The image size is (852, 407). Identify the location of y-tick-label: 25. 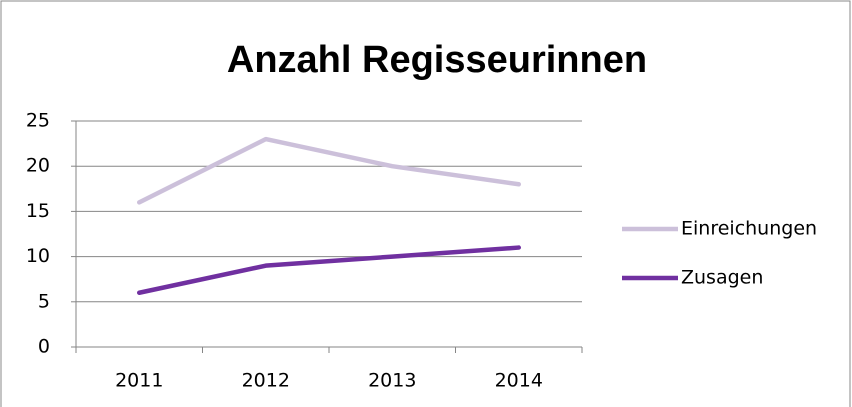
(38, 121).